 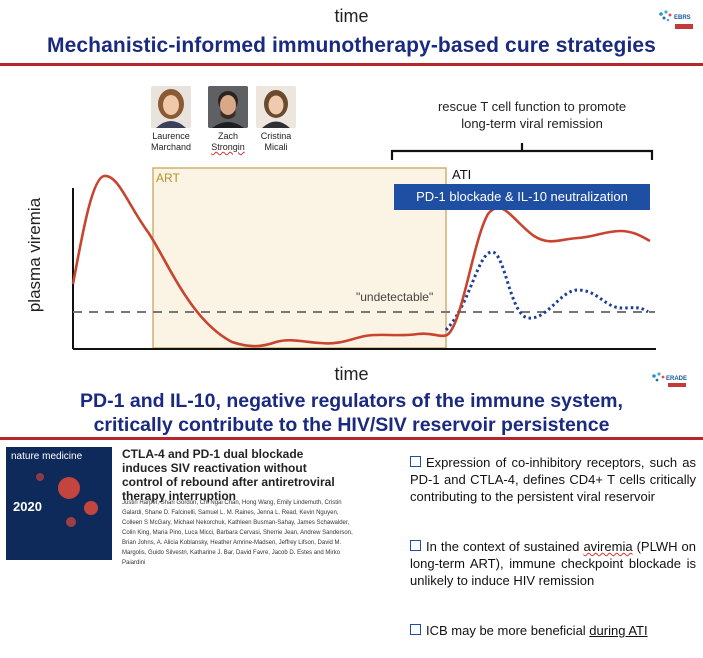 I want to click on person-first-name: Cristina, so click(x=276, y=136).